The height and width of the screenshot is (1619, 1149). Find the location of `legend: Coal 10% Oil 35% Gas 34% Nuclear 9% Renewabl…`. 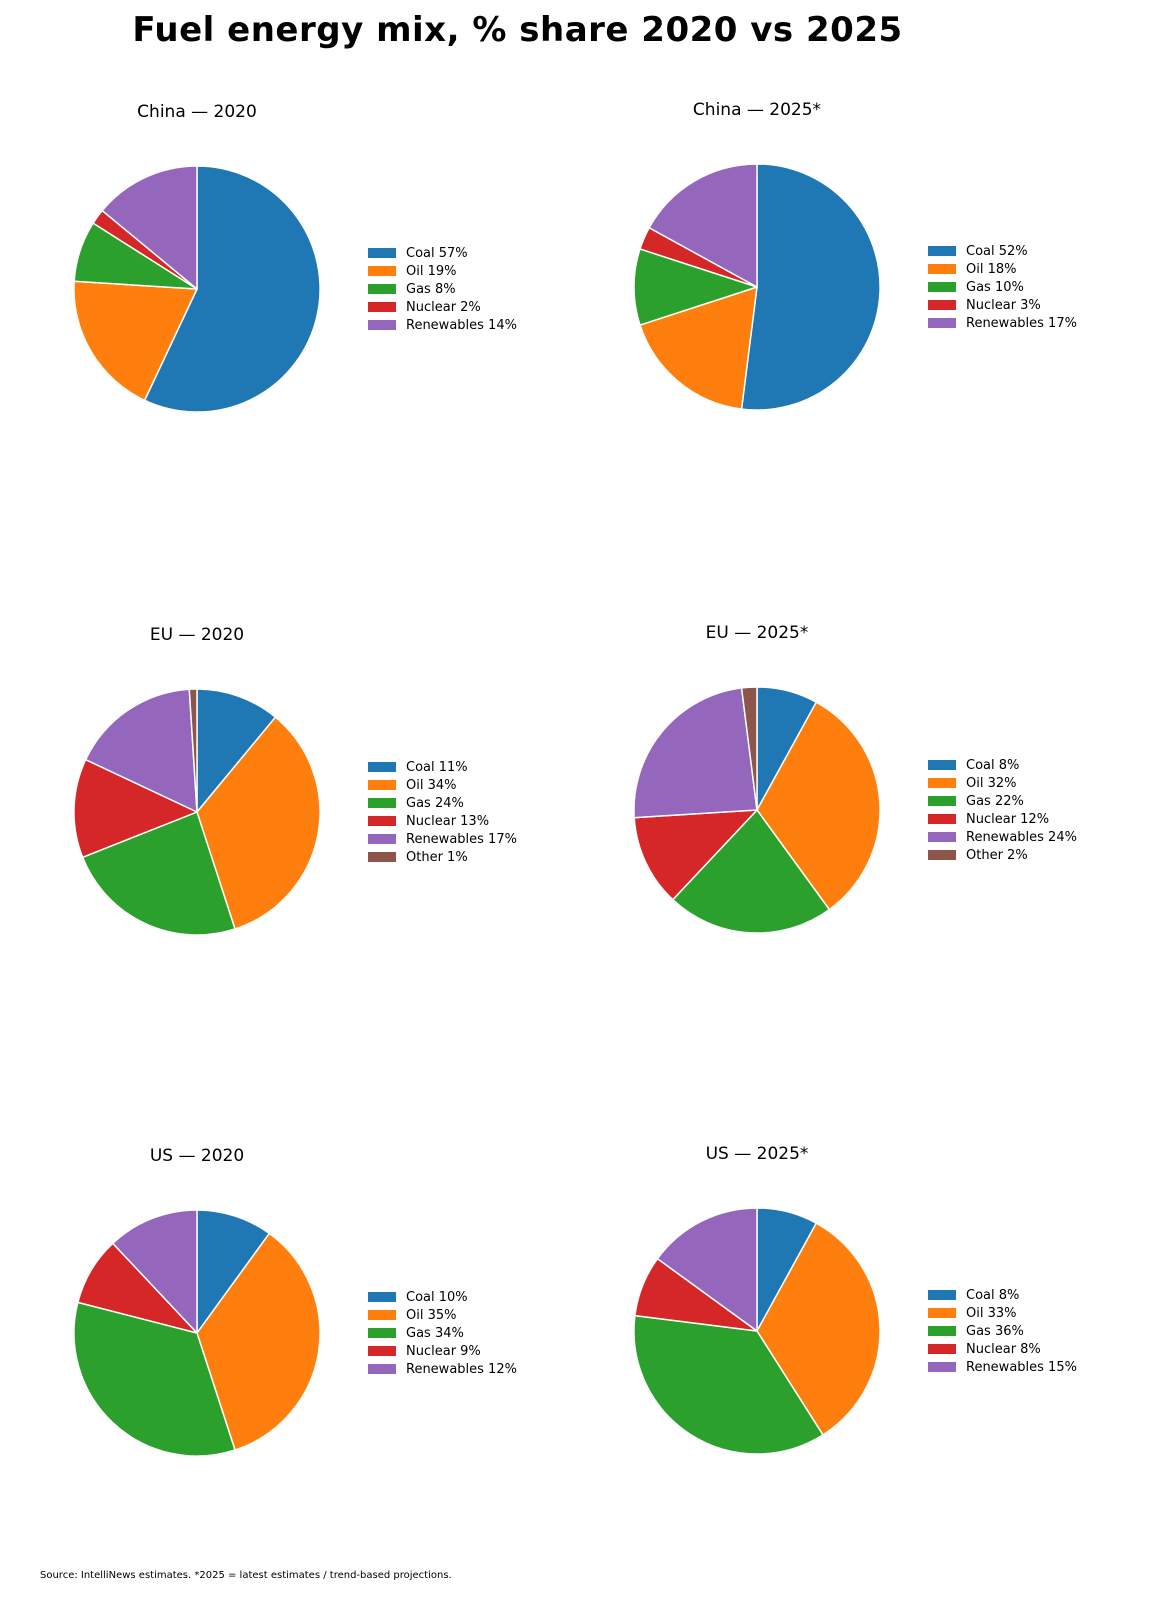

legend: Coal 10% Oil 35% Gas 34% Nuclear 9% Renewabl… is located at coordinates (442, 1333).